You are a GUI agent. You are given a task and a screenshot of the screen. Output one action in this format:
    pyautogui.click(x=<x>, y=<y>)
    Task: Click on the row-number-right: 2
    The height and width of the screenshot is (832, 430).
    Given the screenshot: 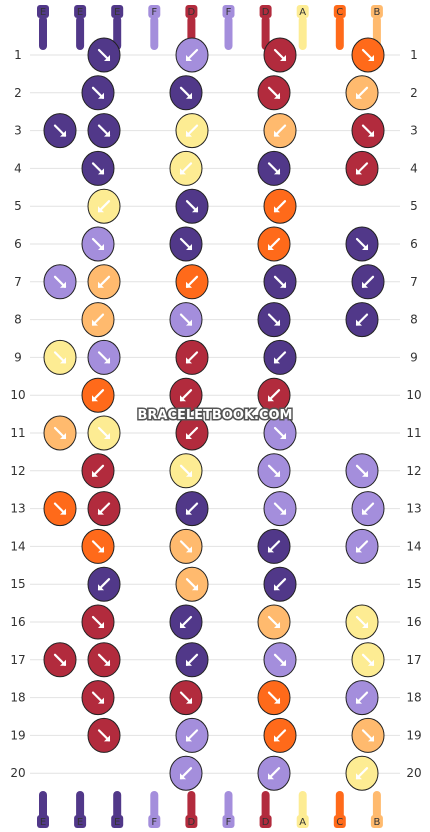 What is the action you would take?
    pyautogui.click(x=414, y=93)
    